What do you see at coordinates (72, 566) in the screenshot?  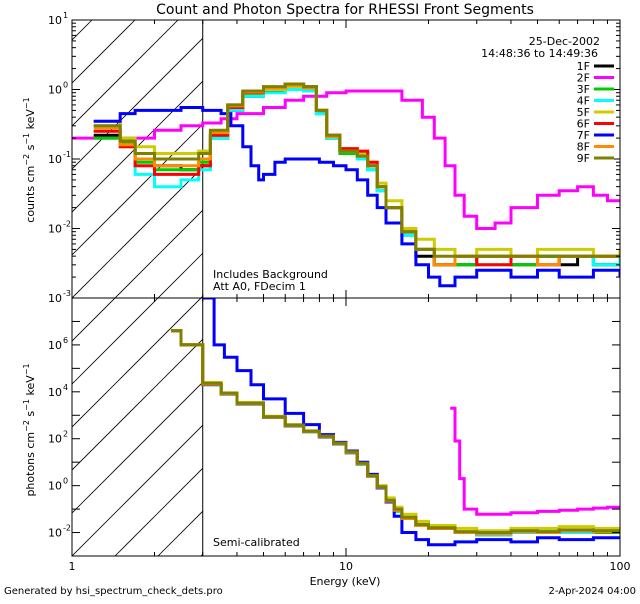 I see `x-tick-label: 1` at bounding box center [72, 566].